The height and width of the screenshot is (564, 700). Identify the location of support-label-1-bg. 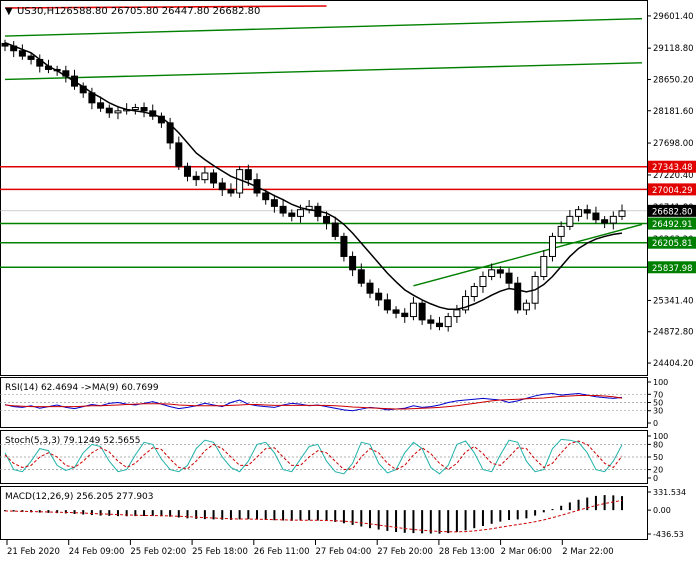
(672, 242).